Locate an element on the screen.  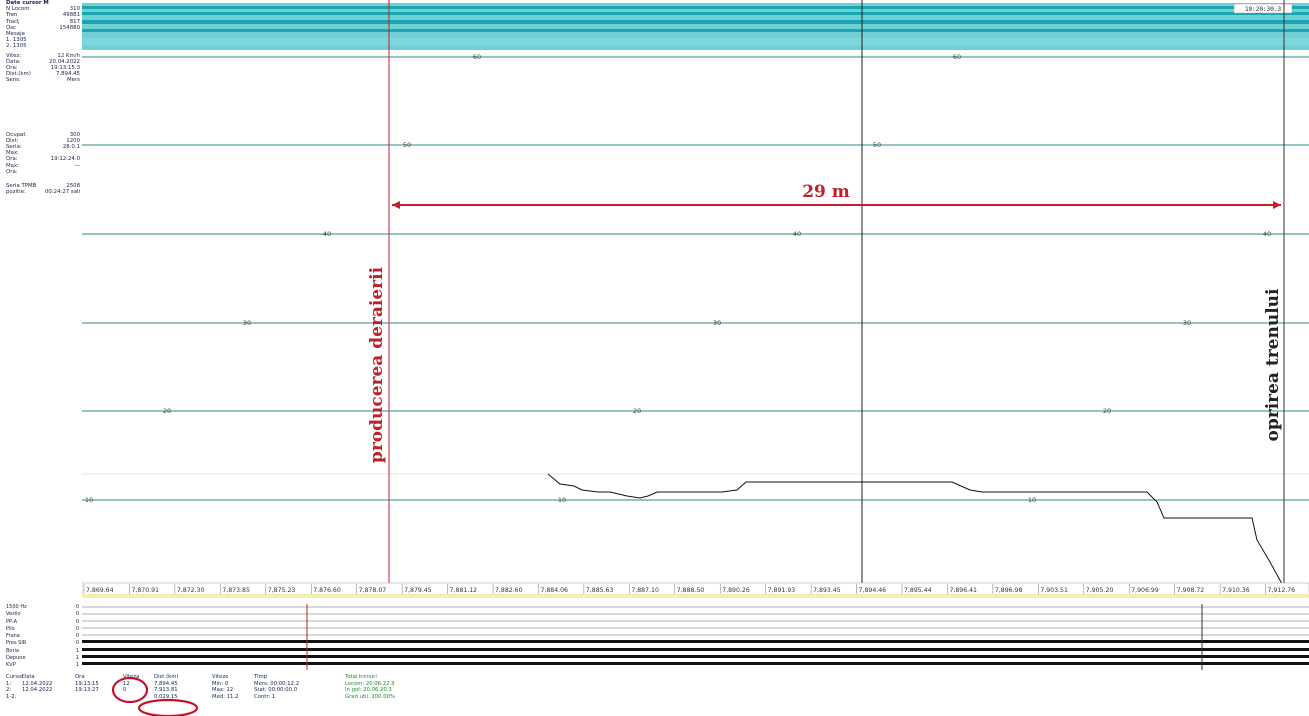
occupancy-info-row: Seria: 28.0.1 is located at coordinates (41, 147).